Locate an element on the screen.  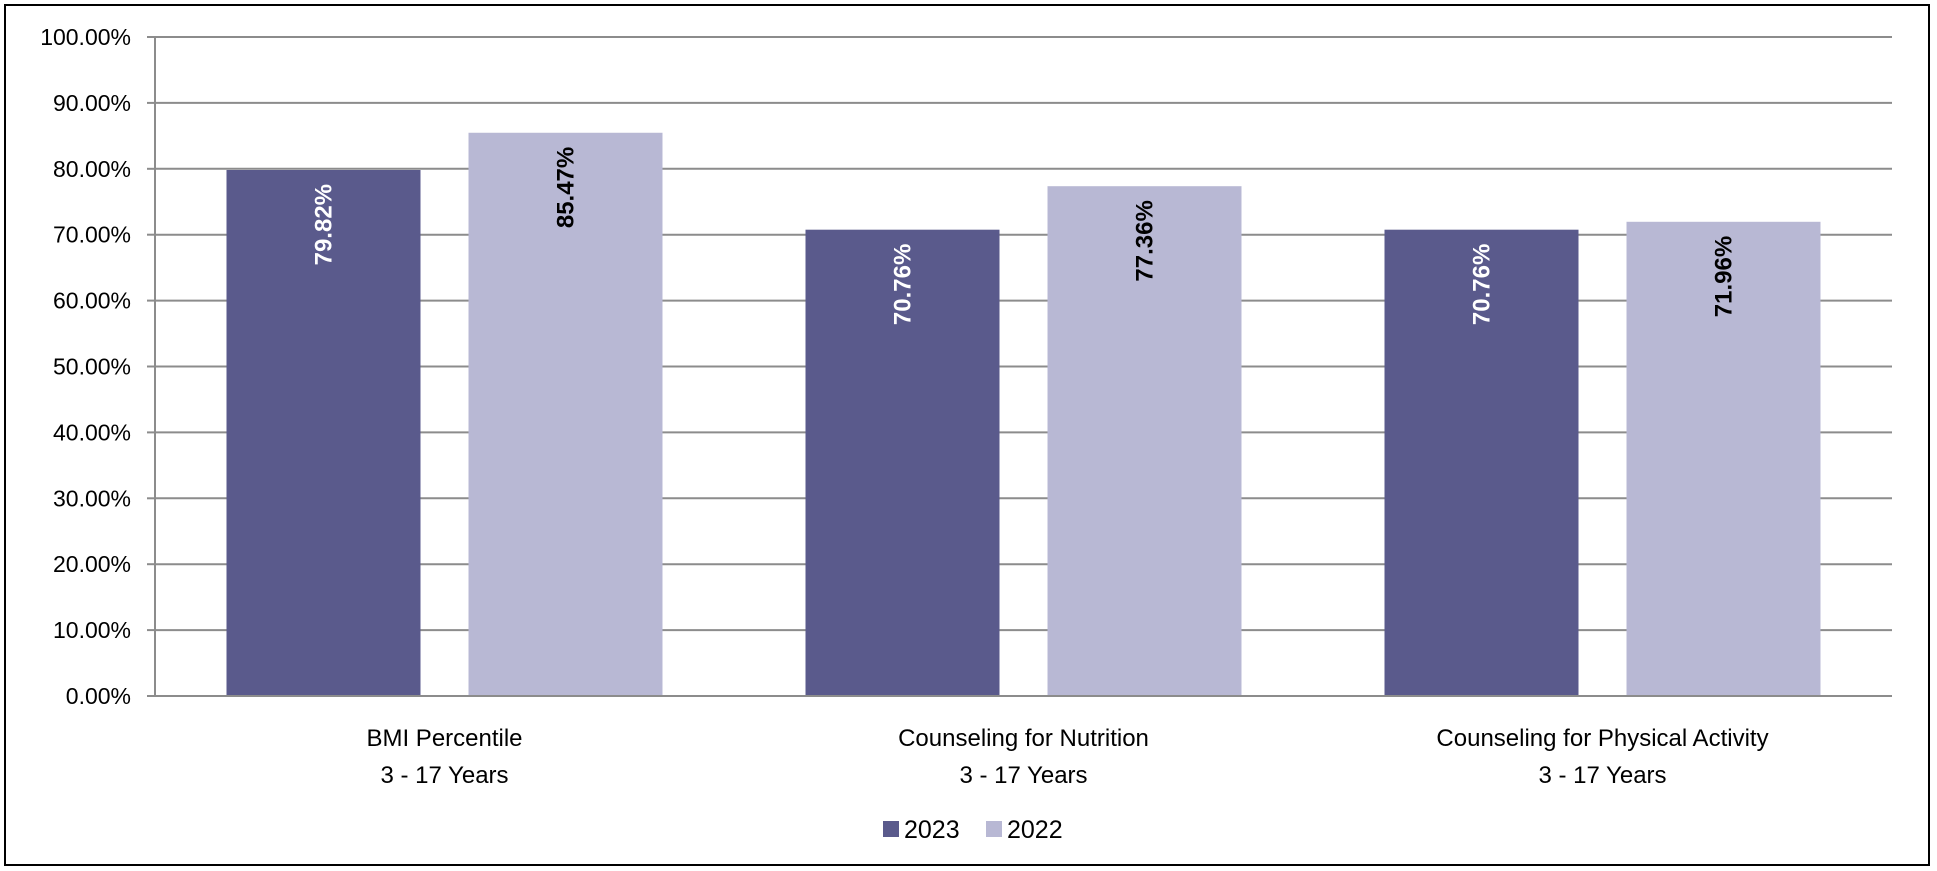
y-tick-label: 80.00% is located at coordinates (92, 169).